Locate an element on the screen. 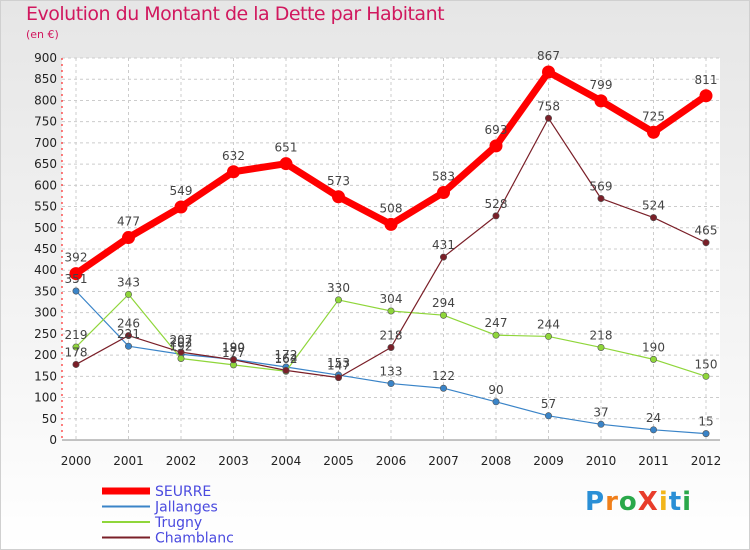 This screenshot has width=750, height=550. y-tick-label: 750 is located at coordinates (45, 122).